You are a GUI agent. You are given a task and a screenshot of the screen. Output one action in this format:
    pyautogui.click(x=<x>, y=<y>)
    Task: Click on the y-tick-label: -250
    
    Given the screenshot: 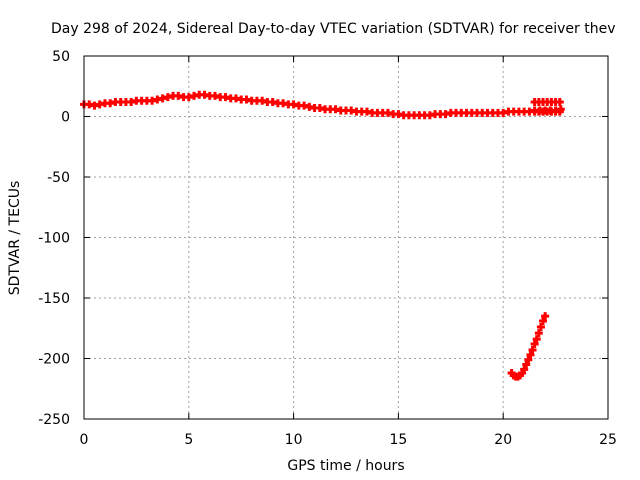 What is the action you would take?
    pyautogui.click(x=54, y=420)
    